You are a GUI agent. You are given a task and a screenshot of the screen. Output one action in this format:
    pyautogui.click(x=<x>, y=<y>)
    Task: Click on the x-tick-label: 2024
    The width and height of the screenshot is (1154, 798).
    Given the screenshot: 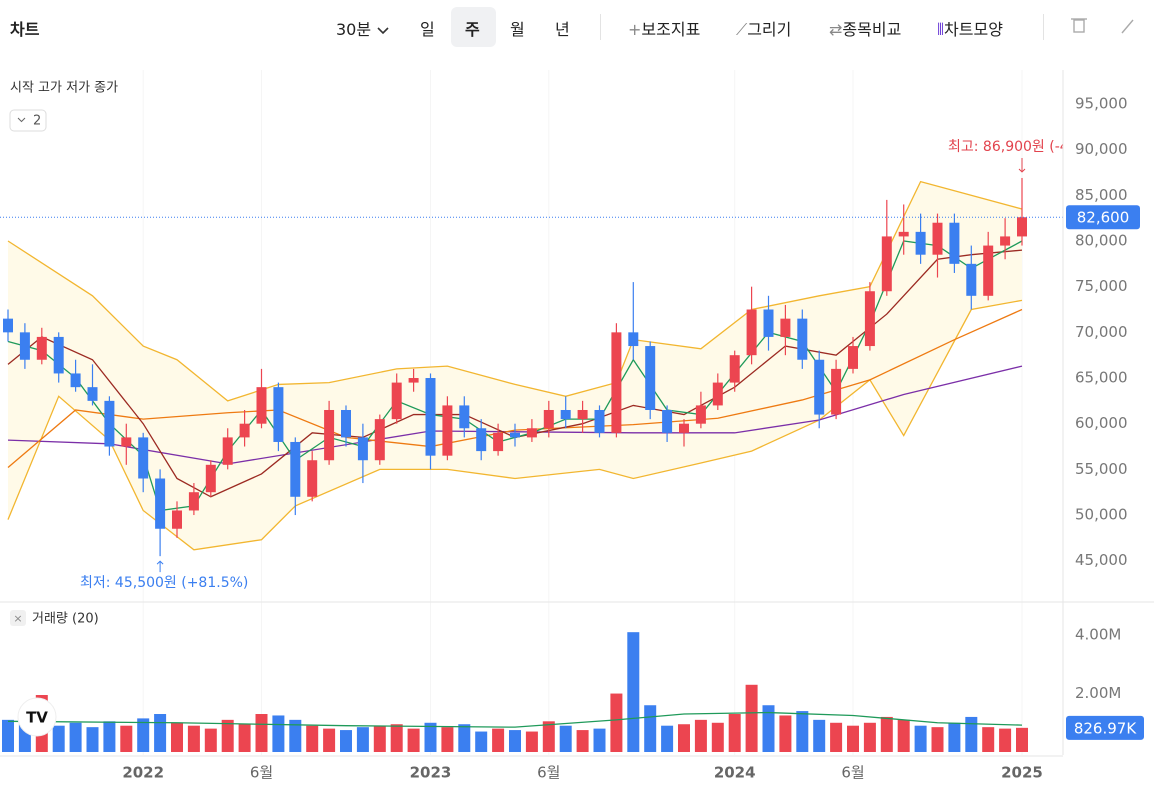 What is the action you would take?
    pyautogui.click(x=735, y=773)
    